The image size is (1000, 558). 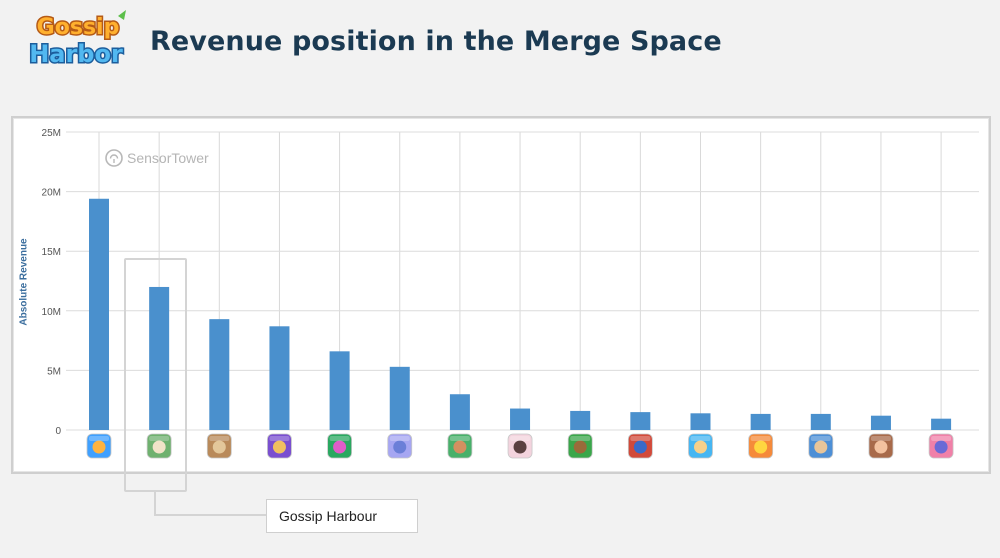 What do you see at coordinates (54, 371) in the screenshot?
I see `y-tick-label: 5M` at bounding box center [54, 371].